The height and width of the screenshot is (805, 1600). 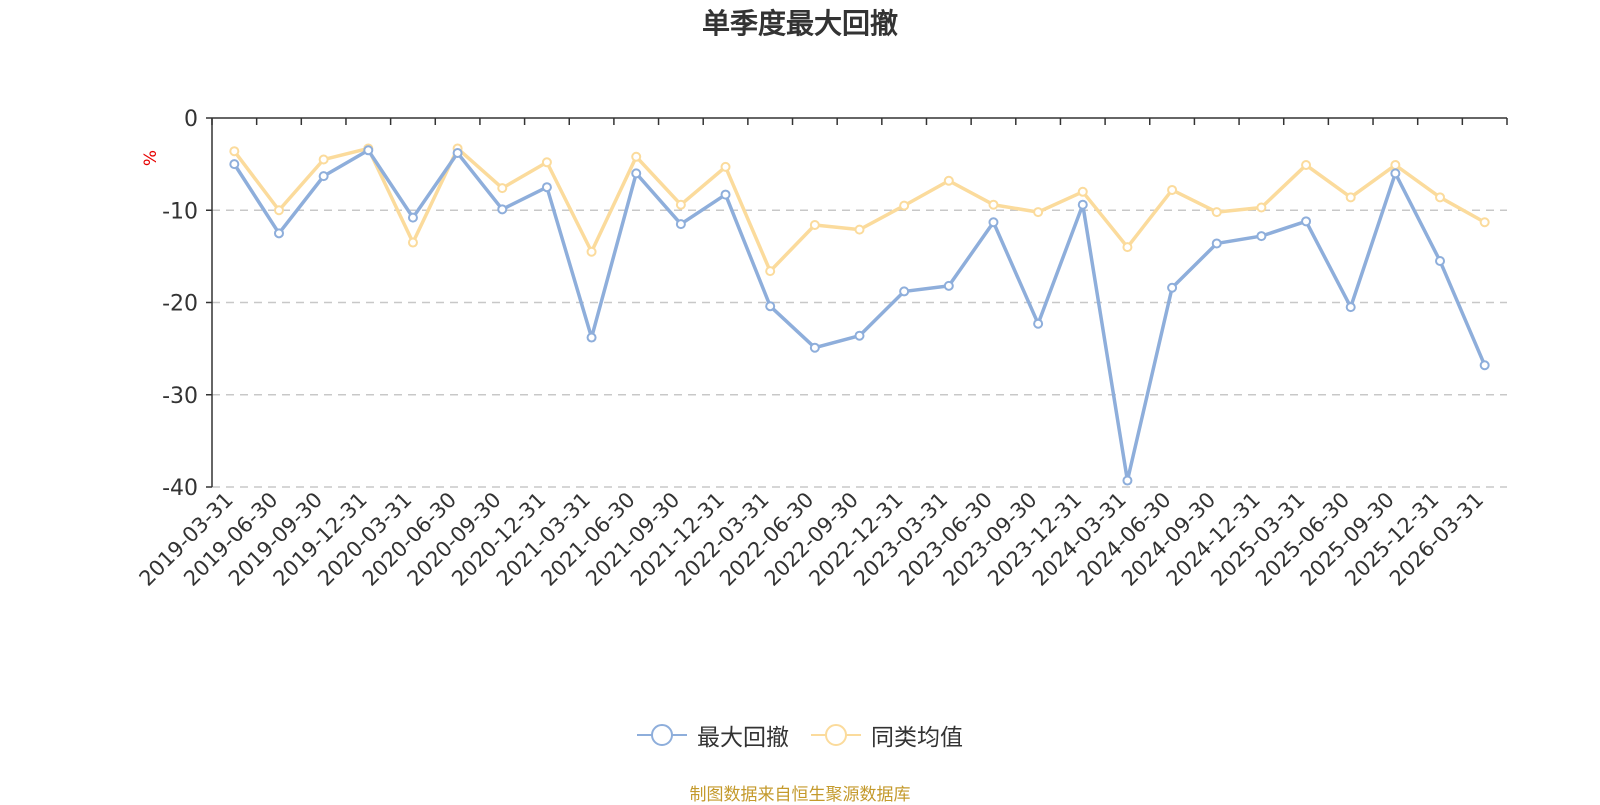 What do you see at coordinates (799, 23) in the screenshot?
I see `chart-title: 单季度最大回撤` at bounding box center [799, 23].